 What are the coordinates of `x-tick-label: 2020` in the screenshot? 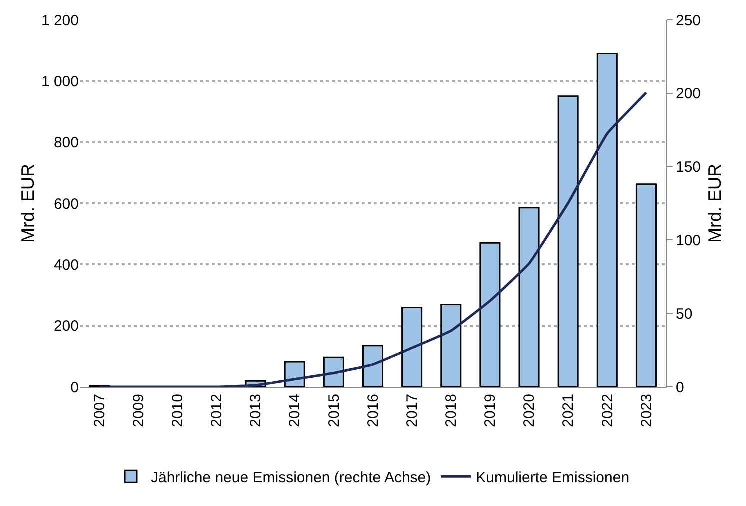 It's located at (529, 411).